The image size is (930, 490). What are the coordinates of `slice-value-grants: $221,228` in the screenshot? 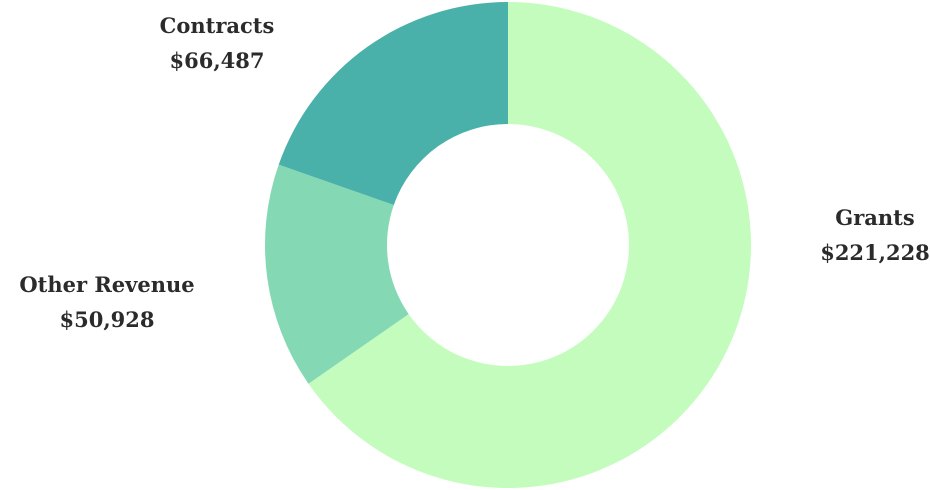 It's located at (875, 252).